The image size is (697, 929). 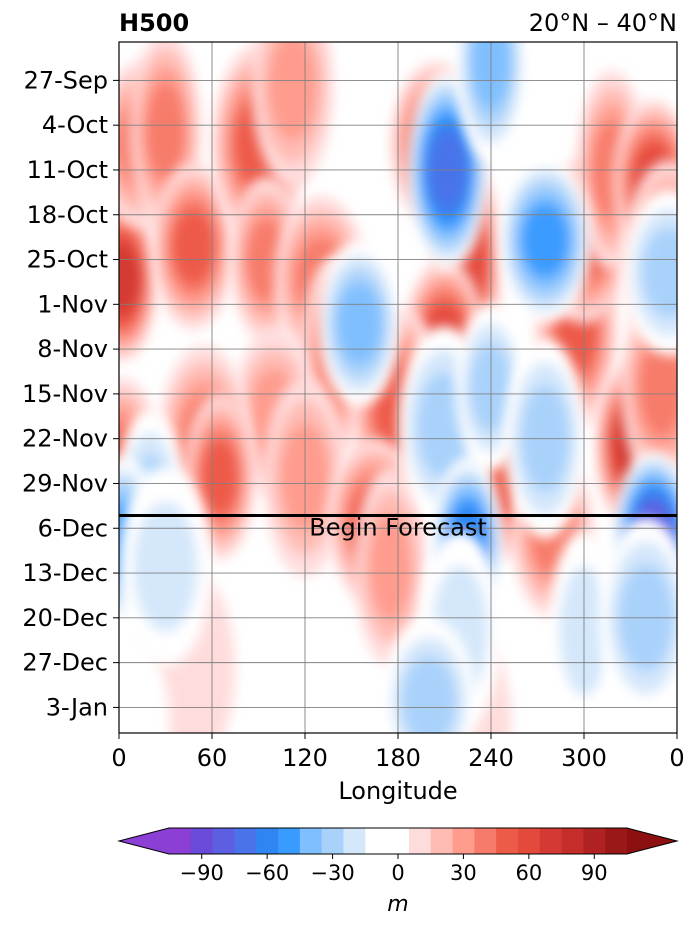 I want to click on colorbar-label: m, so click(x=397, y=904).